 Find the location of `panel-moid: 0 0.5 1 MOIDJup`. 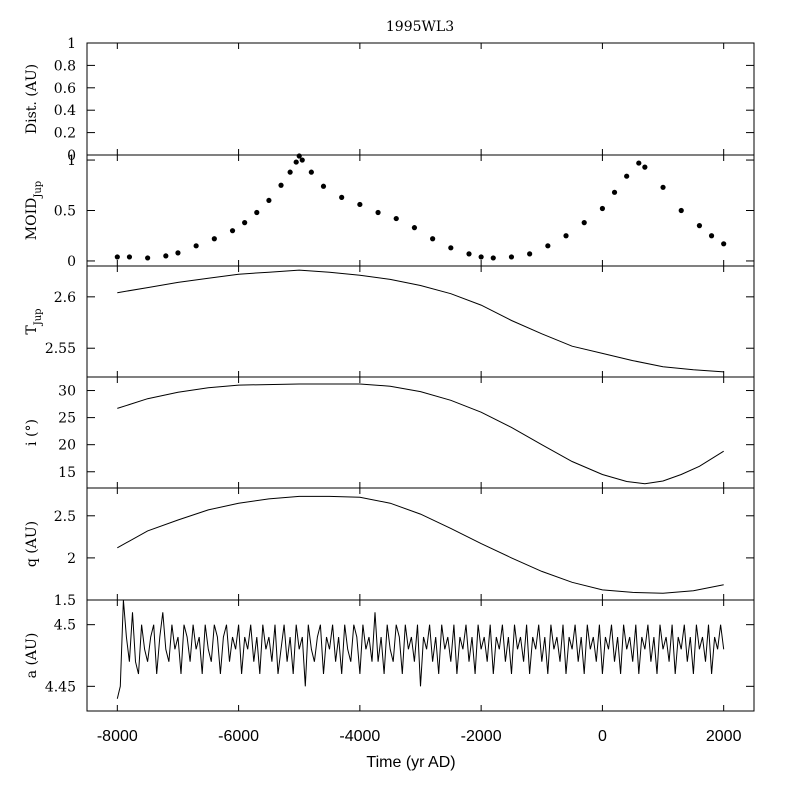

panel-moid: 0 0.5 1 MOIDJup is located at coordinates (389, 211).